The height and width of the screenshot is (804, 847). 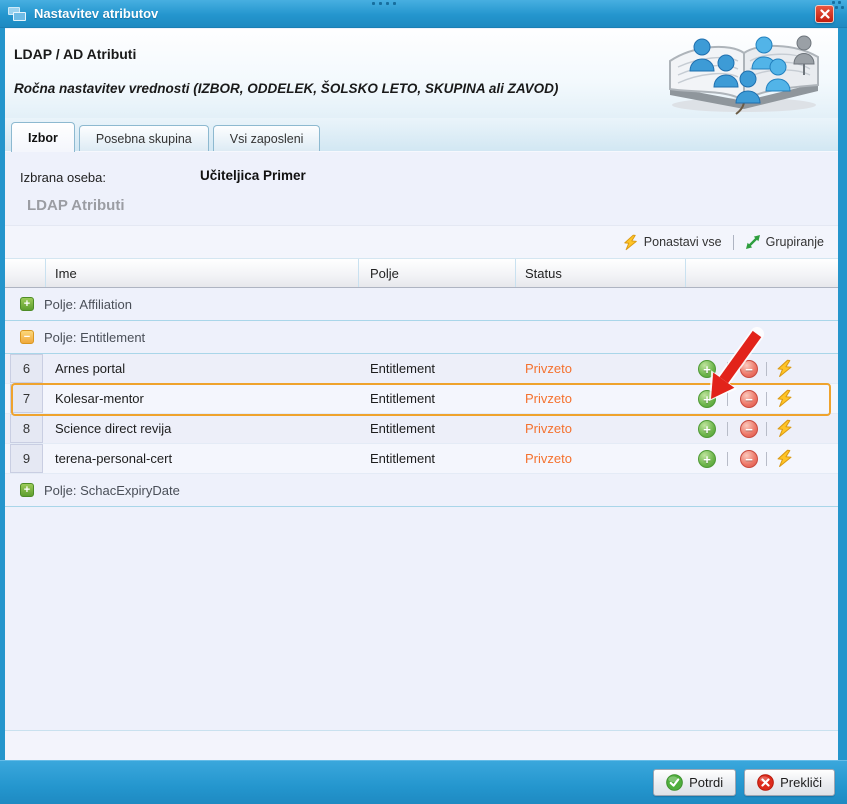 I want to click on selected-person-value: Učiteljica Primer, so click(x=253, y=175).